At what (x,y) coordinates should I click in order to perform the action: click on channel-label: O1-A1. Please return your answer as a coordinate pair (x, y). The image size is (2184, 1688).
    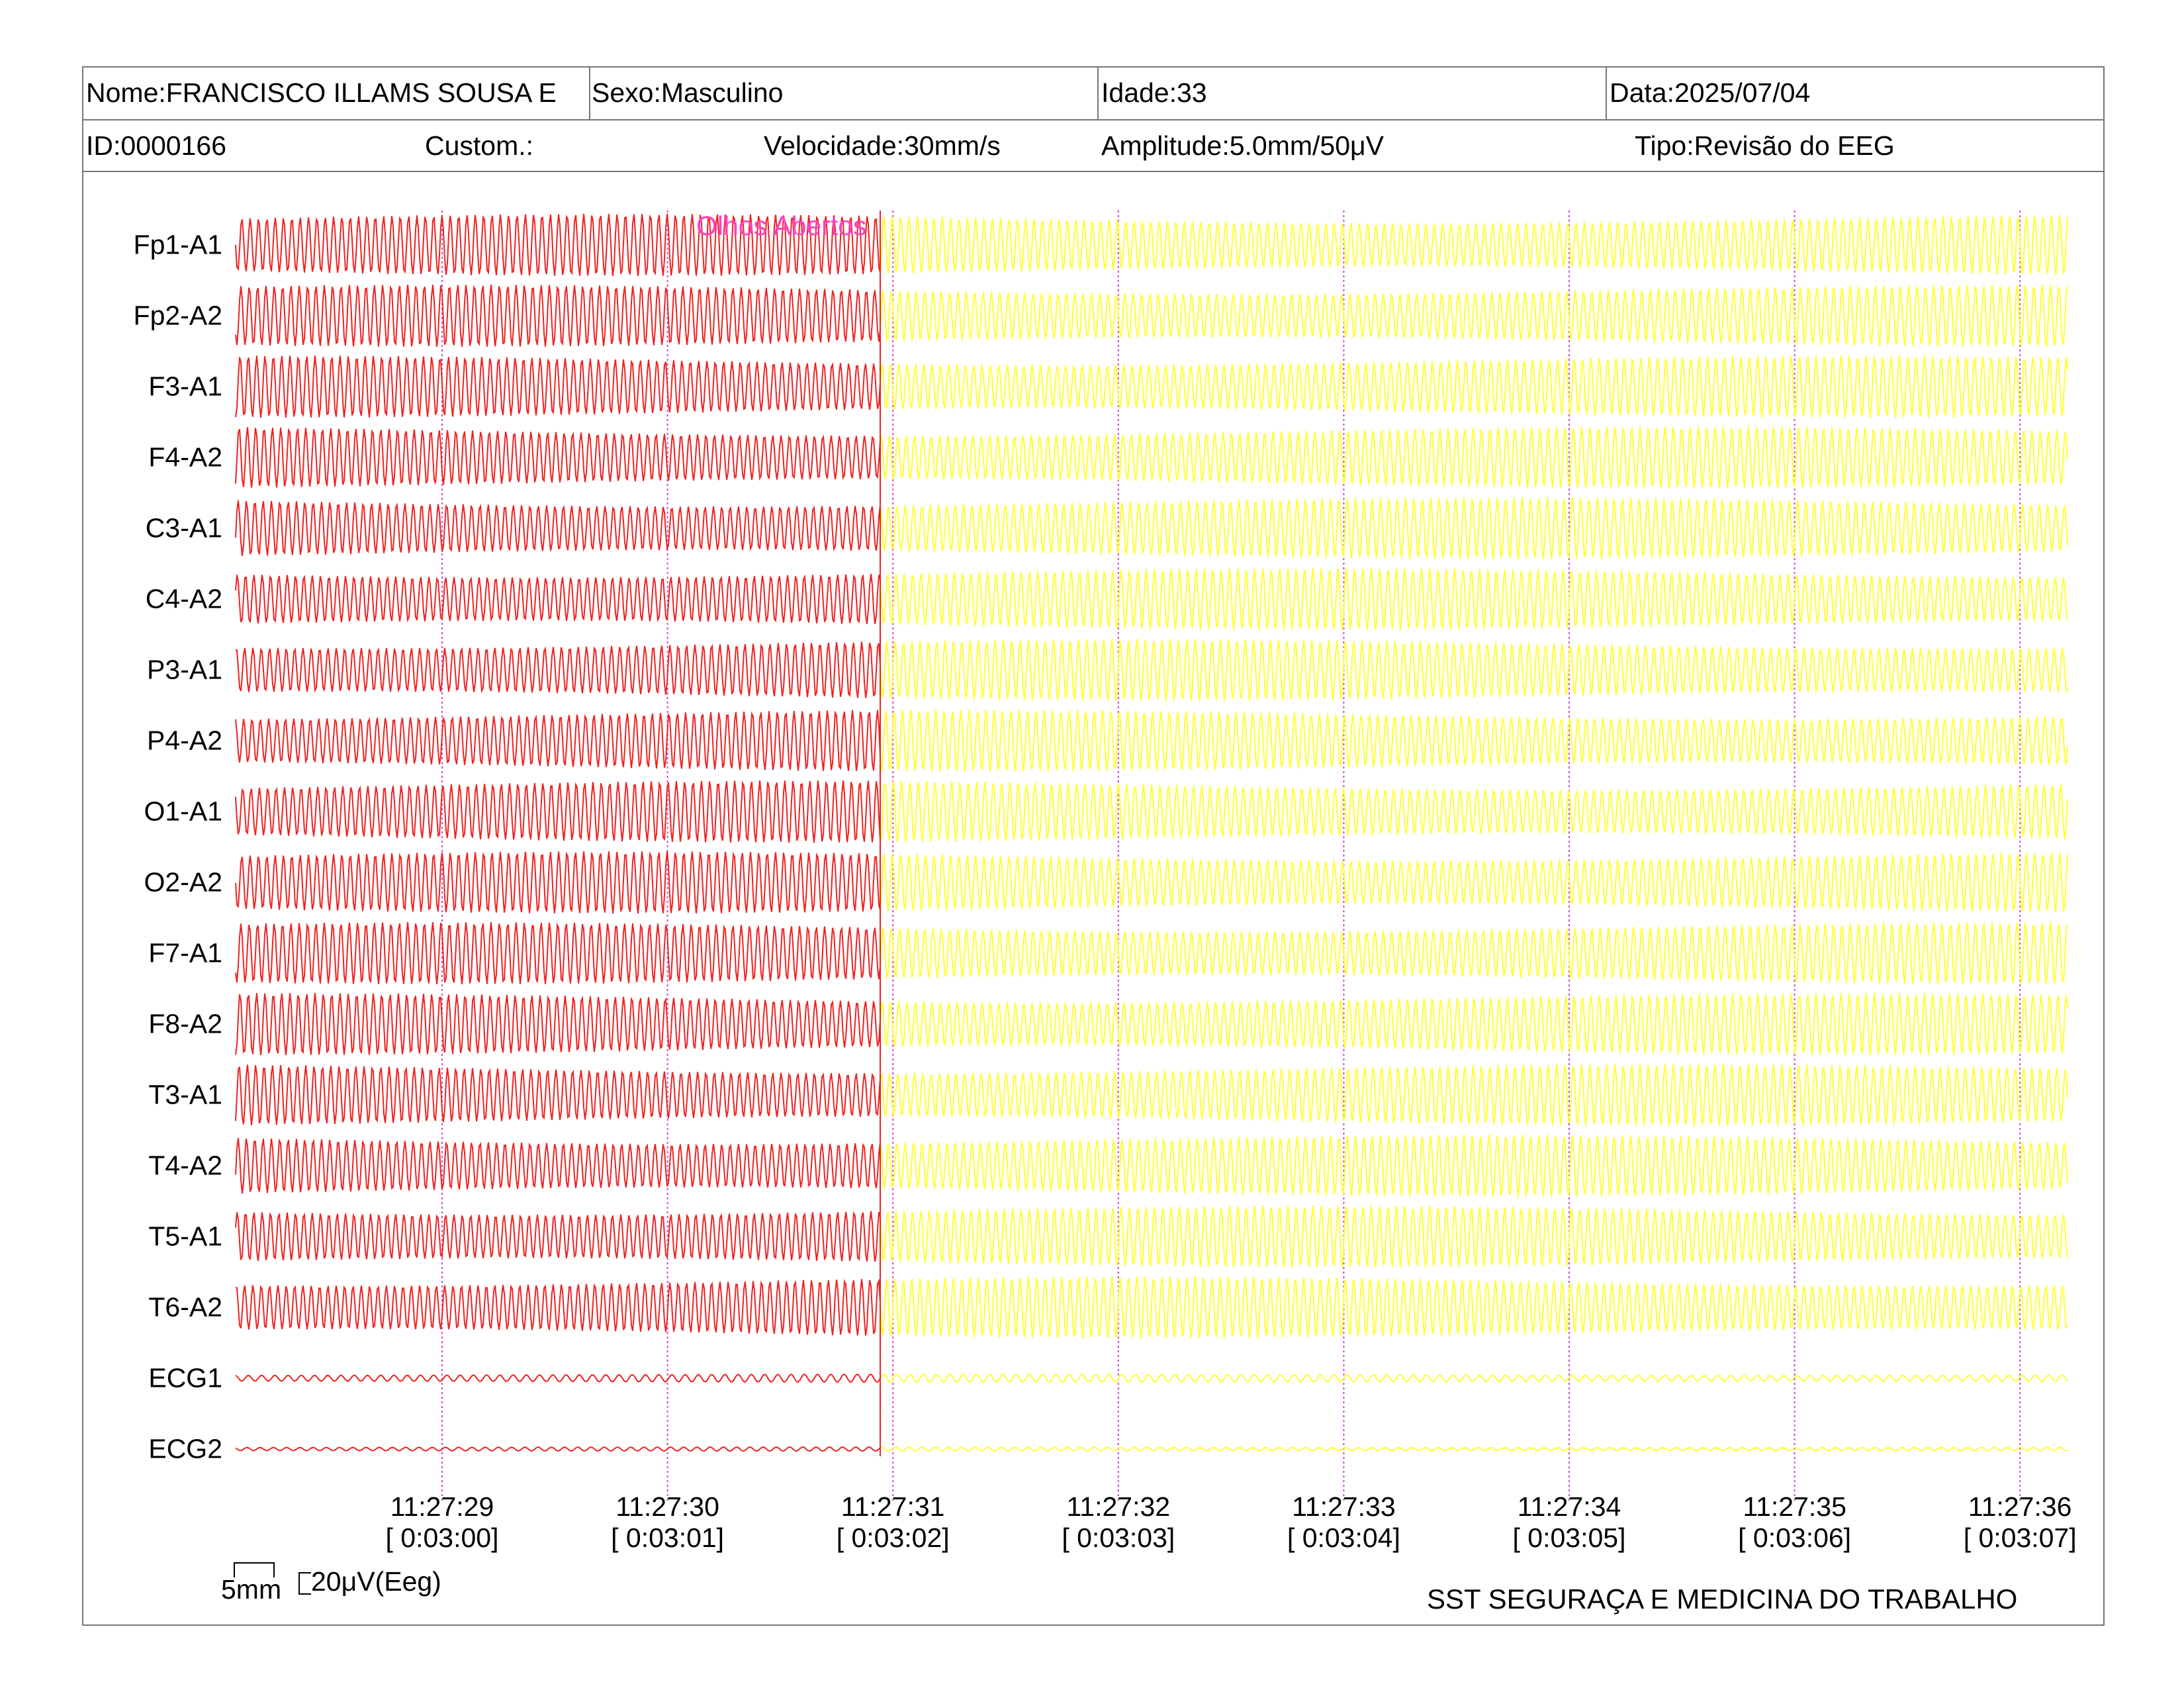
    Looking at the image, I should click on (183, 811).